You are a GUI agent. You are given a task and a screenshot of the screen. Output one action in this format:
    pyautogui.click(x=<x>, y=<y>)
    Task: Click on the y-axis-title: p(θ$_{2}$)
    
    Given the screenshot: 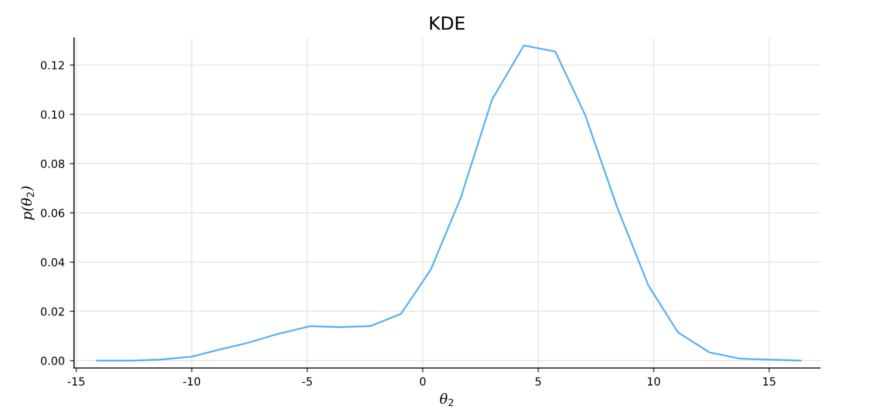 What is the action you would take?
    pyautogui.click(x=27, y=203)
    